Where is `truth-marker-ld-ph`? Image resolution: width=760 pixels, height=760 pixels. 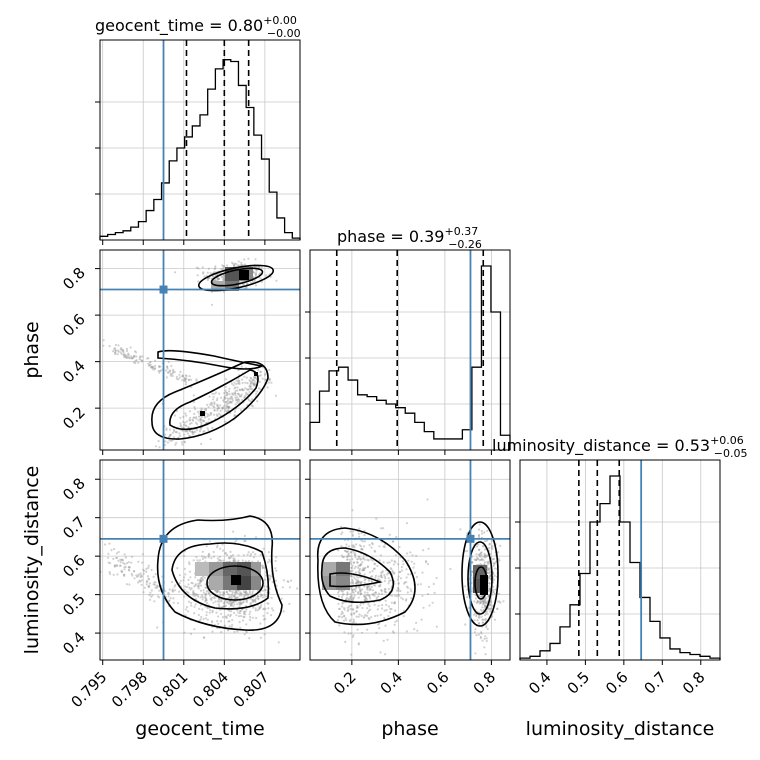 truth-marker-ld-ph is located at coordinates (470, 538).